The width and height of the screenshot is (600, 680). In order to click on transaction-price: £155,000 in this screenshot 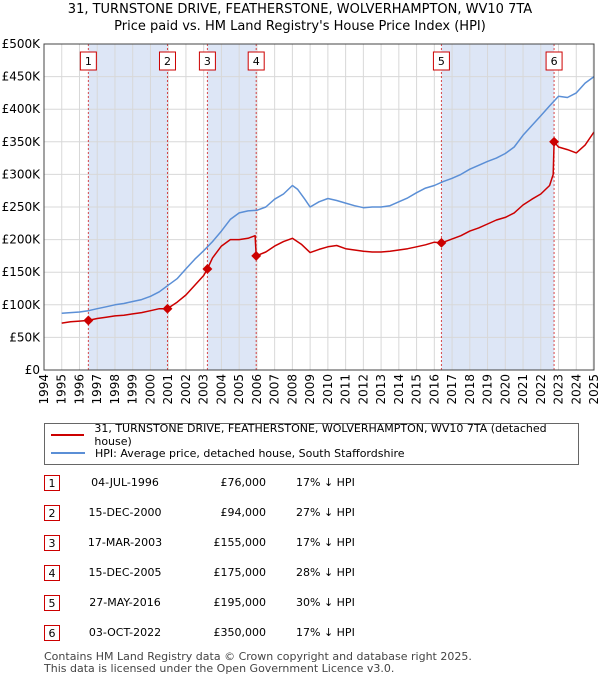, I will do `click(240, 542)`.